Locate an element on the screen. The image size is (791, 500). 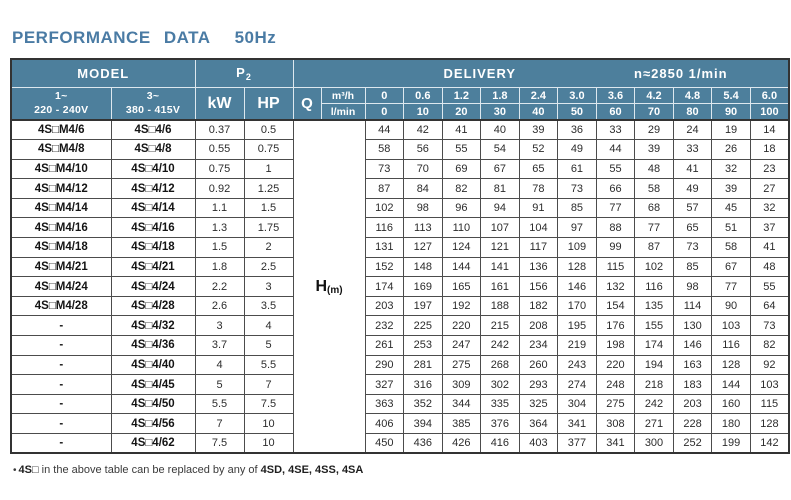
frequency-label: 50Hz is located at coordinates (255, 37).